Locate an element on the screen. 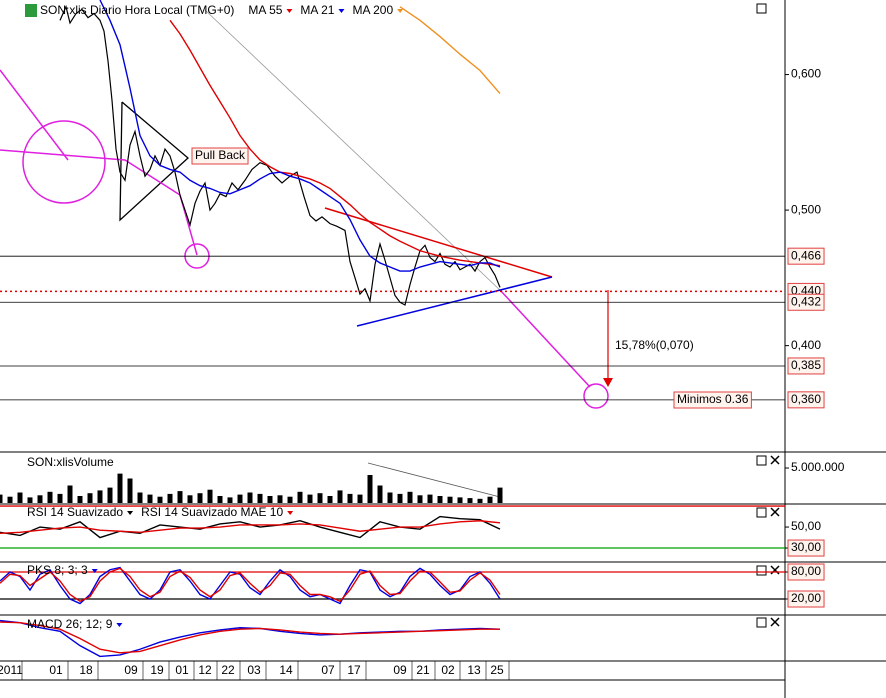 The width and height of the screenshot is (886, 698). level-label: 0,385 is located at coordinates (806, 365).